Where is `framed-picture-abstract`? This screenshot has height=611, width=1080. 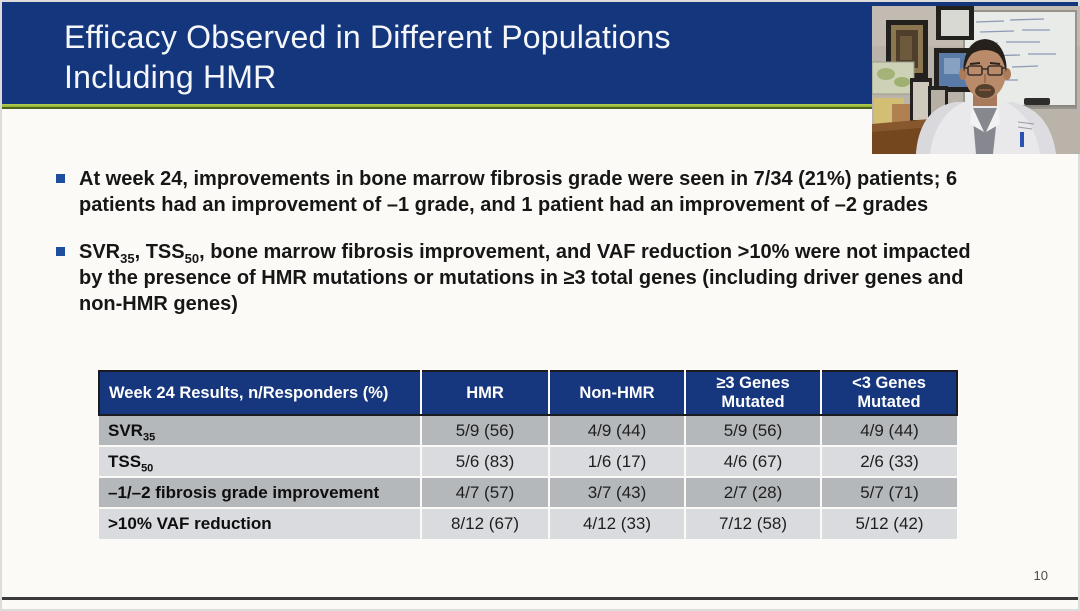 framed-picture-abstract is located at coordinates (907, 49).